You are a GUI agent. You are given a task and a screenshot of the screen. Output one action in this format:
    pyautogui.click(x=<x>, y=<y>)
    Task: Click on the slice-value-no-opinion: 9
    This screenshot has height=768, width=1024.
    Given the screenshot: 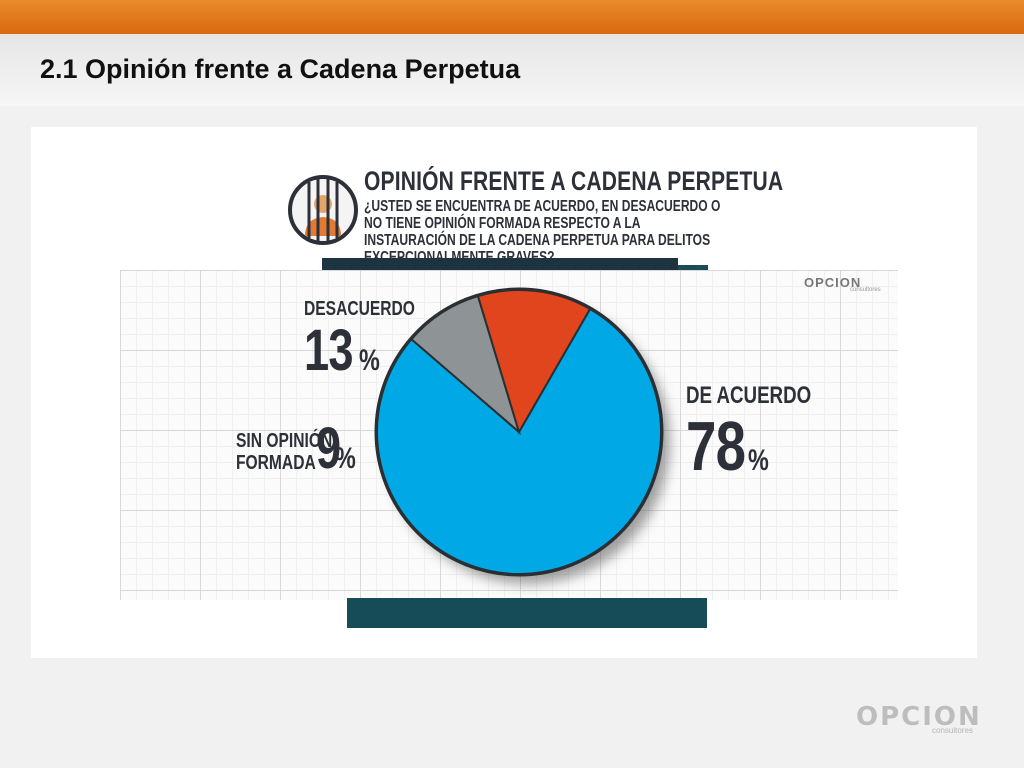 What is the action you would take?
    pyautogui.click(x=328, y=448)
    